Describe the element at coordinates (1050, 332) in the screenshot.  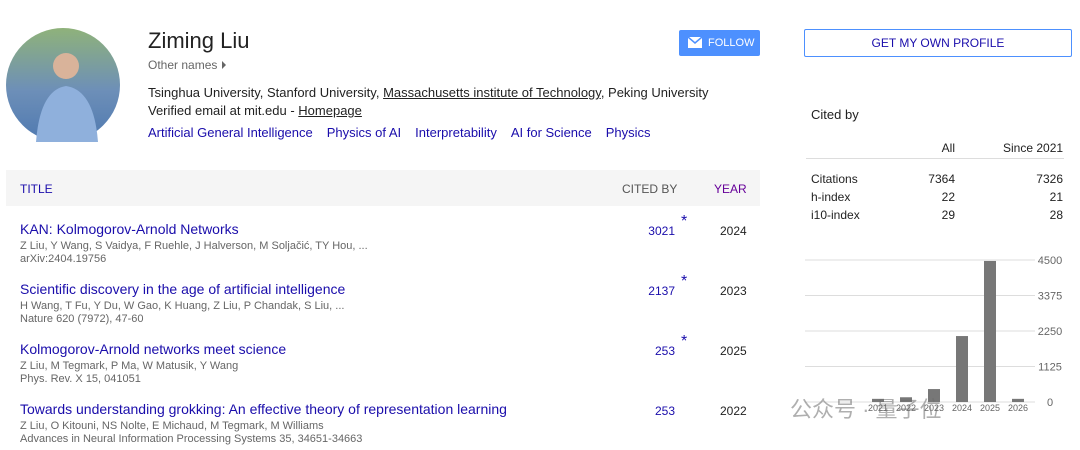
I see `y-tick-label: 2250` at that location.